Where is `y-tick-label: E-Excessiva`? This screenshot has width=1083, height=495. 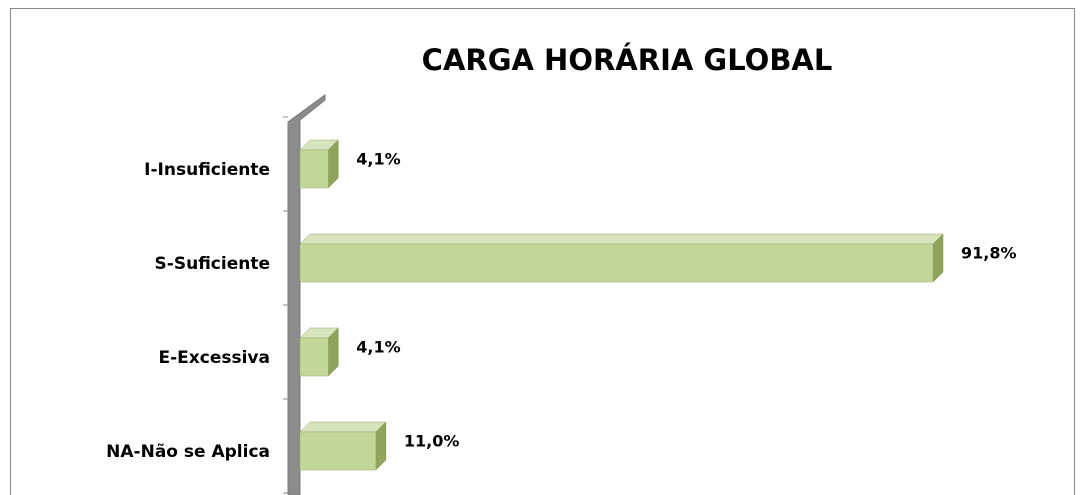
y-tick-label: E-Excessiva is located at coordinates (214, 358).